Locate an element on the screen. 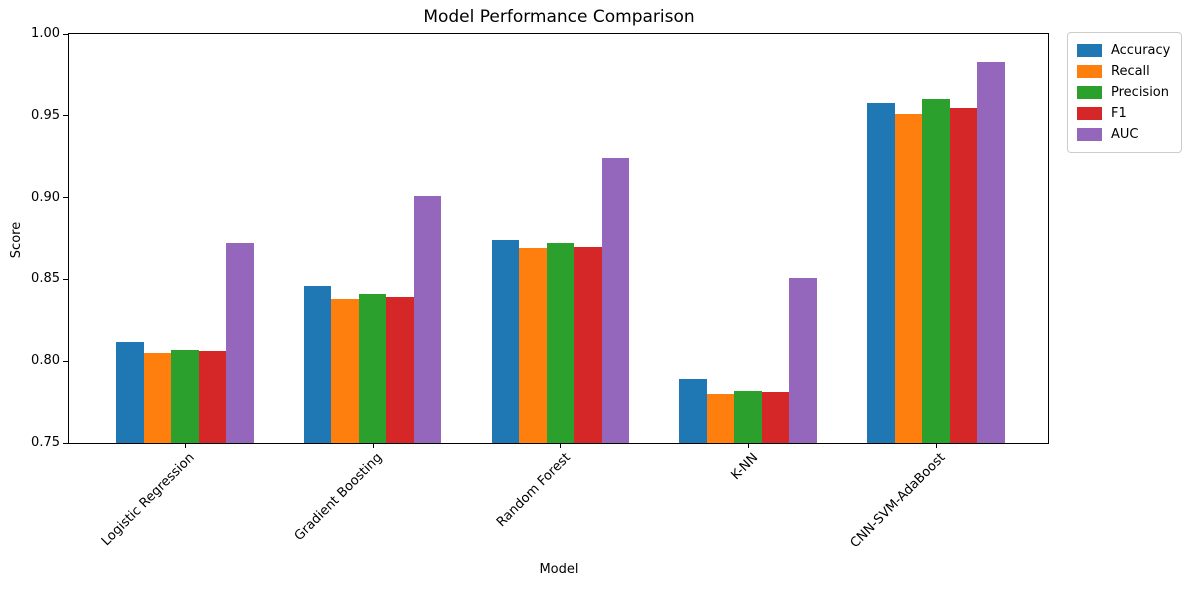 The height and width of the screenshot is (590, 1190). legend-label: Recall is located at coordinates (1130, 71).